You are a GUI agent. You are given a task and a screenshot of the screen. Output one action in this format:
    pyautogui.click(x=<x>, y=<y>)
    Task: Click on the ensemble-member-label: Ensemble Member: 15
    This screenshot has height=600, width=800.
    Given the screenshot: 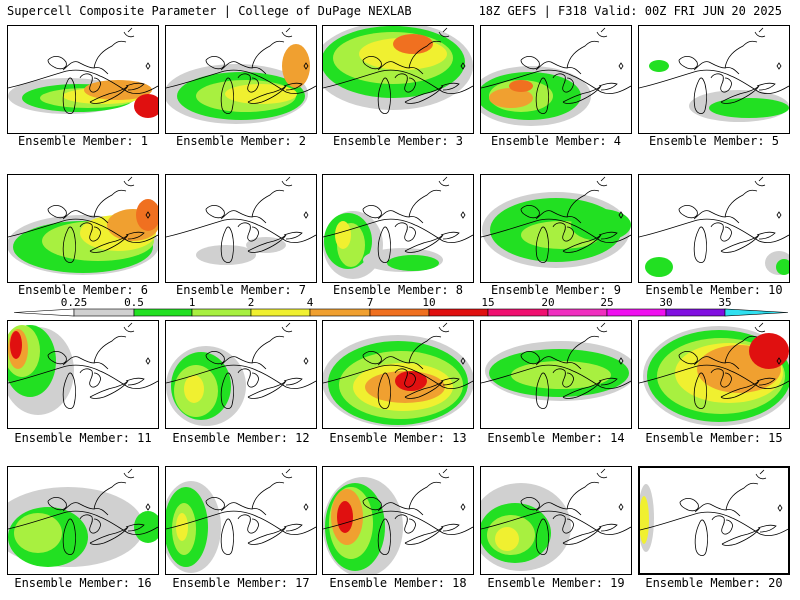 What is the action you would take?
    pyautogui.click(x=714, y=438)
    